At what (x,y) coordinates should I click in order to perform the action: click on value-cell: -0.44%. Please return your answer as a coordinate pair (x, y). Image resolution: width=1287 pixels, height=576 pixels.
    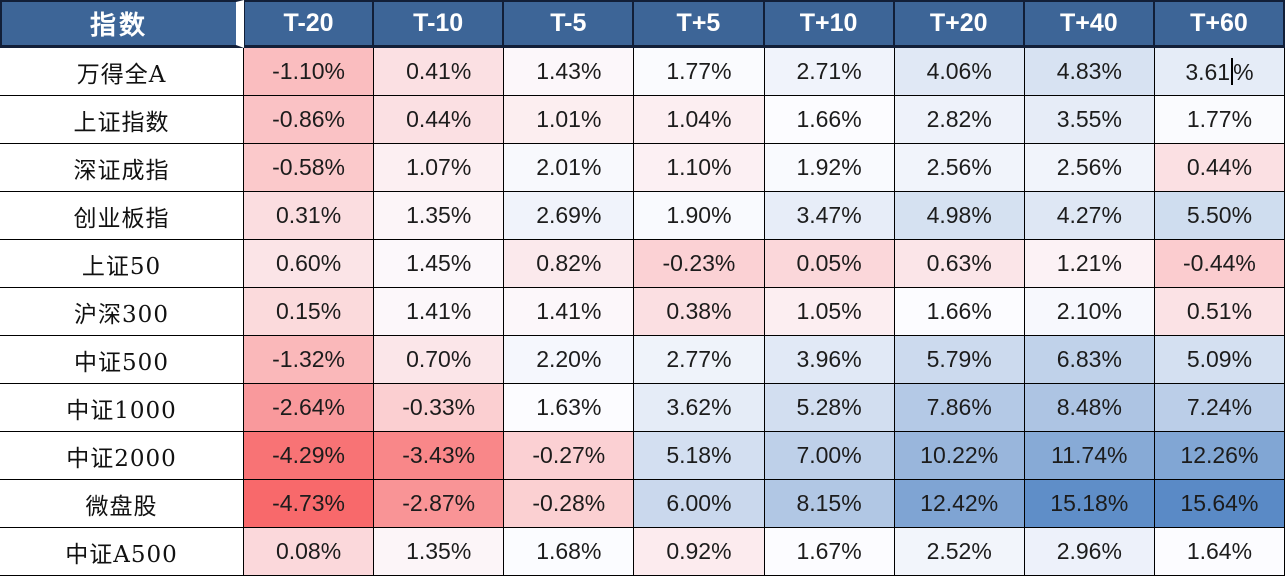
    Looking at the image, I should click on (1219, 264).